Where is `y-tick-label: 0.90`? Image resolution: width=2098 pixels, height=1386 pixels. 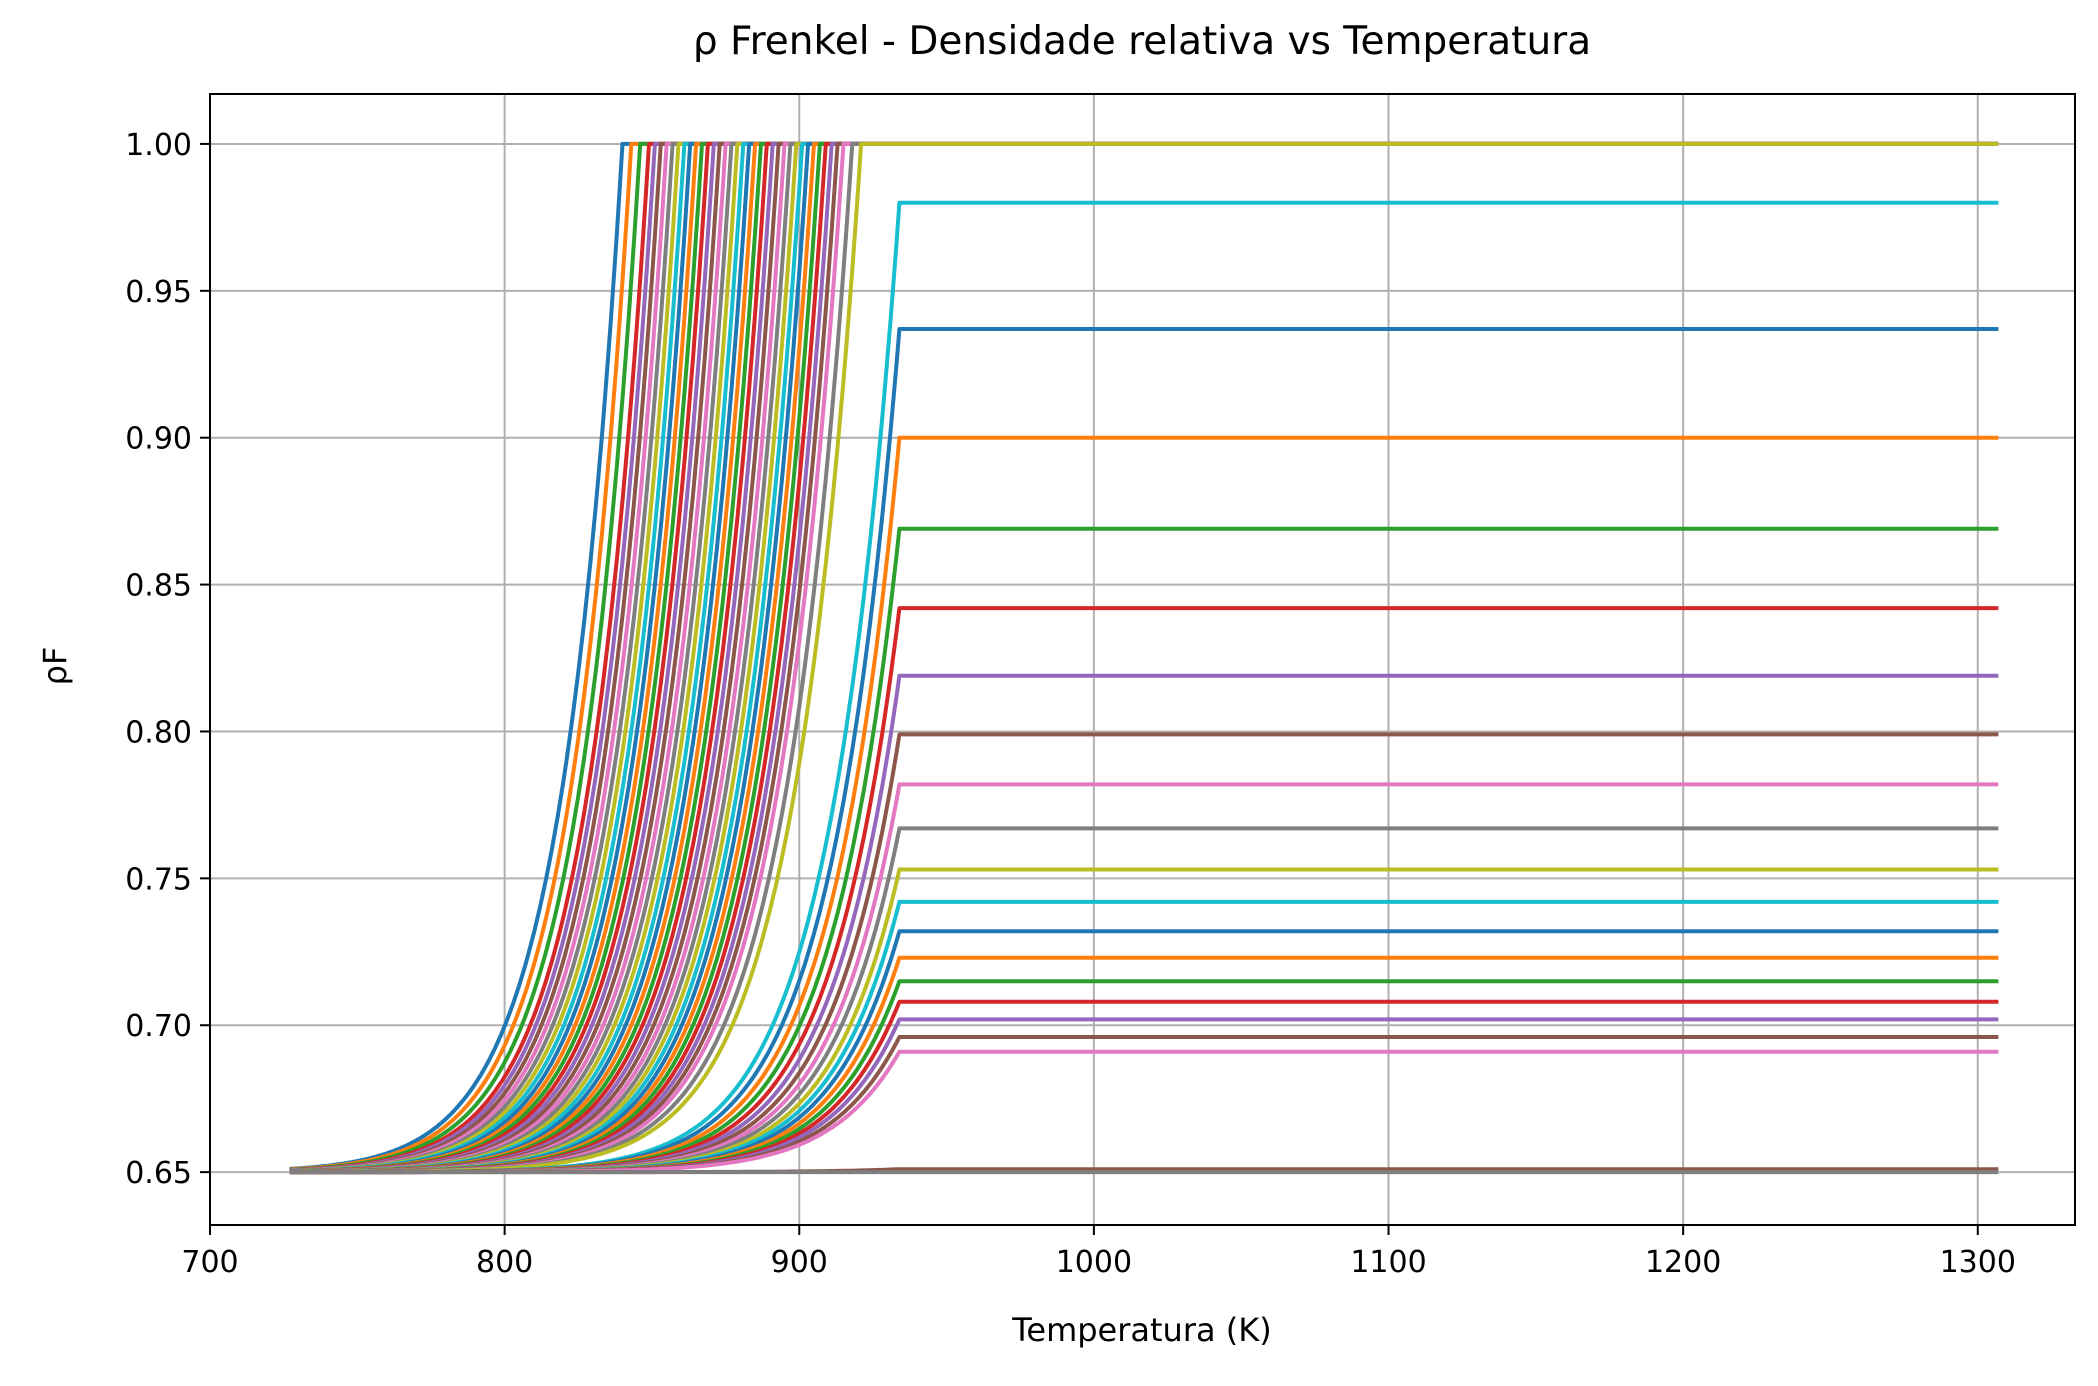 y-tick-label: 0.90 is located at coordinates (158, 439).